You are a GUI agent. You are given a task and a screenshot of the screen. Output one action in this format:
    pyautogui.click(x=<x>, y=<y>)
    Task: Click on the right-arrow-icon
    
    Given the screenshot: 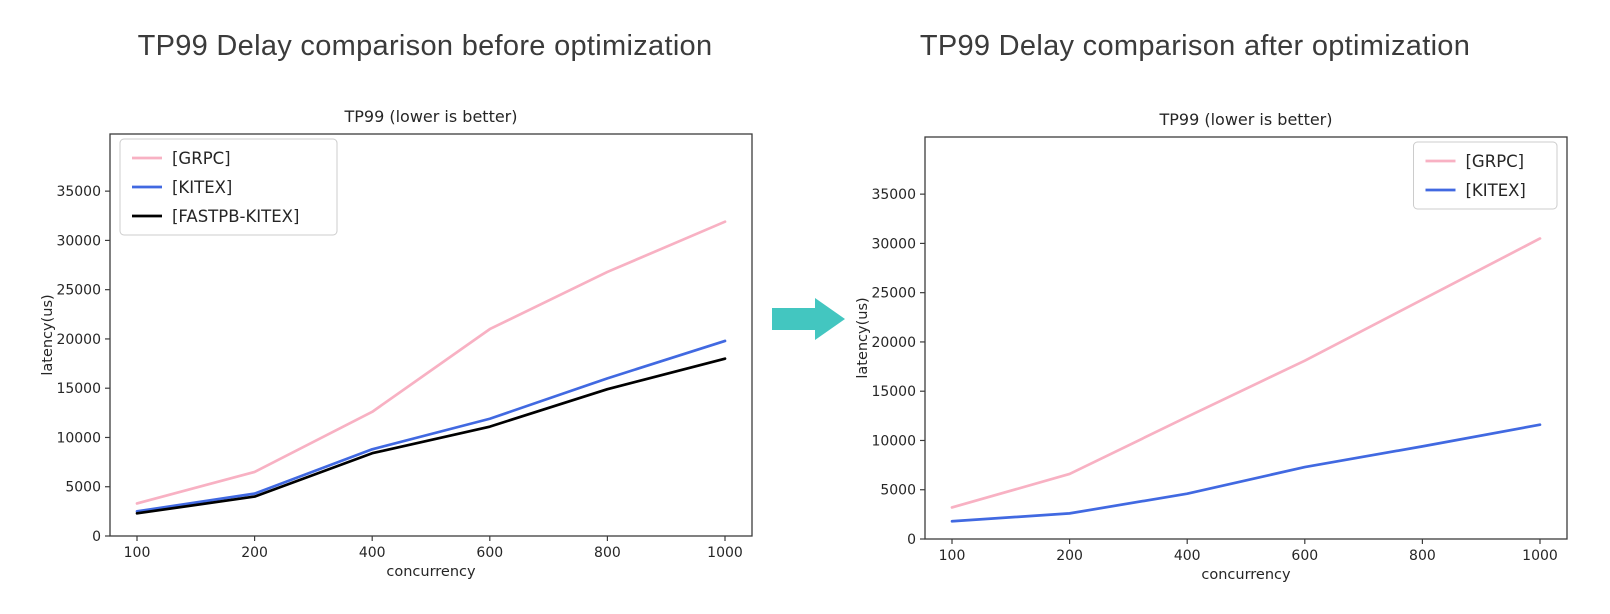 What is the action you would take?
    pyautogui.click(x=808, y=319)
    